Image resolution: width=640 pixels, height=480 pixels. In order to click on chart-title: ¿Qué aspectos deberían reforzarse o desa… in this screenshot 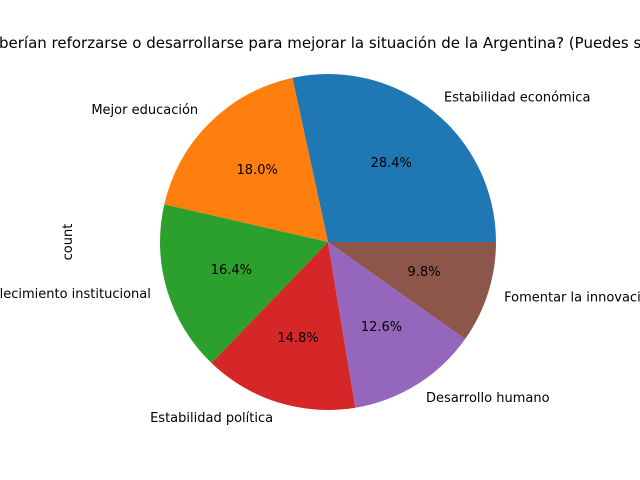, I will do `click(320, 43)`.